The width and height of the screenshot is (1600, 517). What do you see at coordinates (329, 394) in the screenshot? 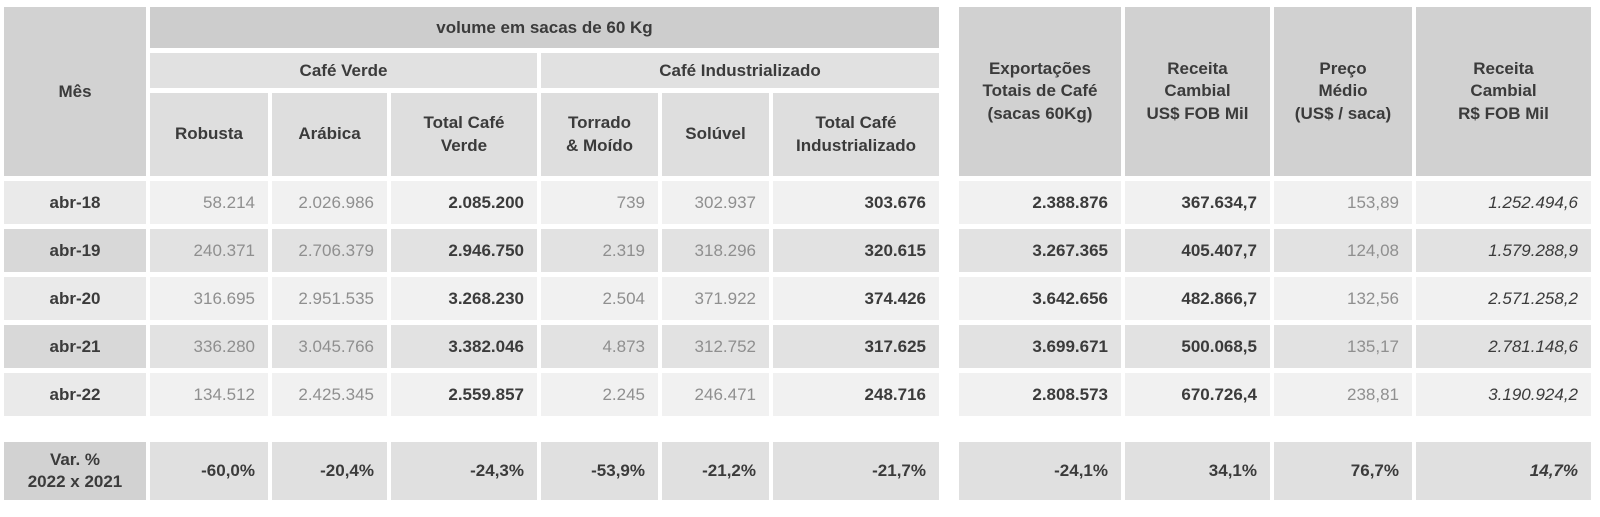
I see `table-cell: 2.425.345` at bounding box center [329, 394].